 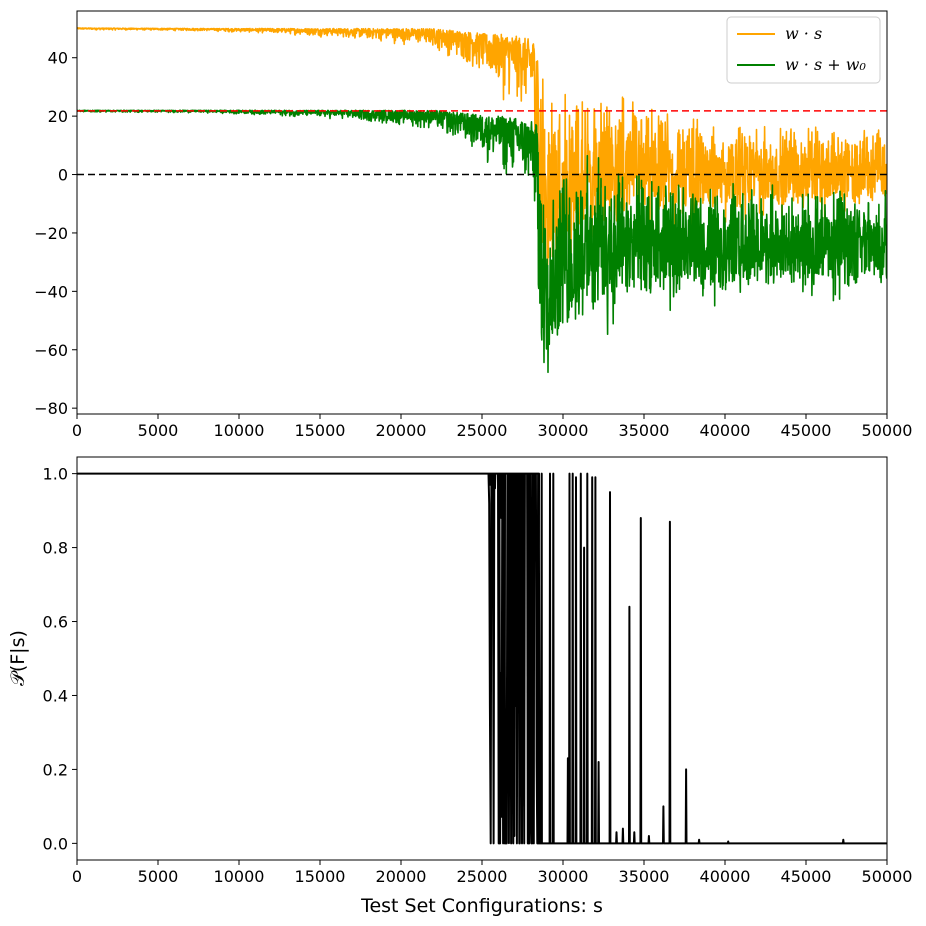 What do you see at coordinates (63, 175) in the screenshot?
I see `top-ytick-label: 0` at bounding box center [63, 175].